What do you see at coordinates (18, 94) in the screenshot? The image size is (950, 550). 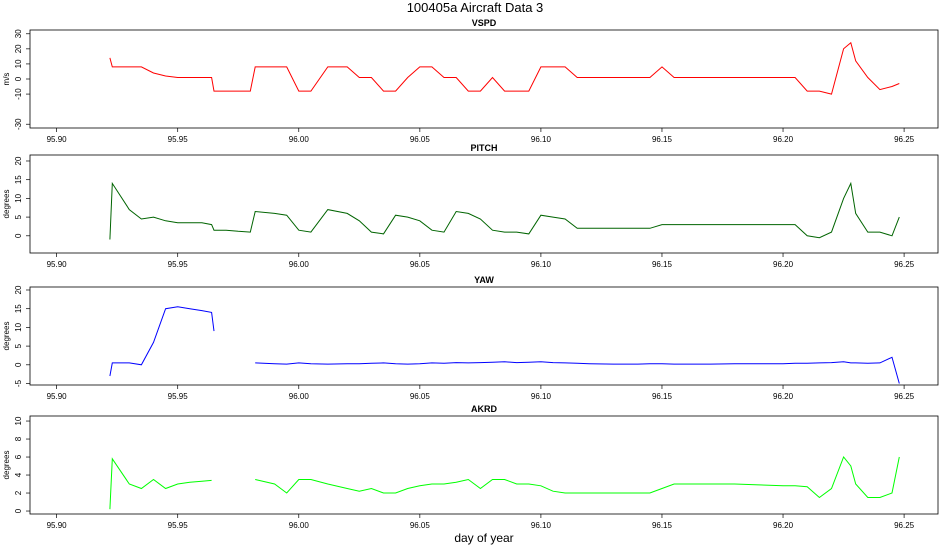 I see `y-tick-label: -10` at bounding box center [18, 94].